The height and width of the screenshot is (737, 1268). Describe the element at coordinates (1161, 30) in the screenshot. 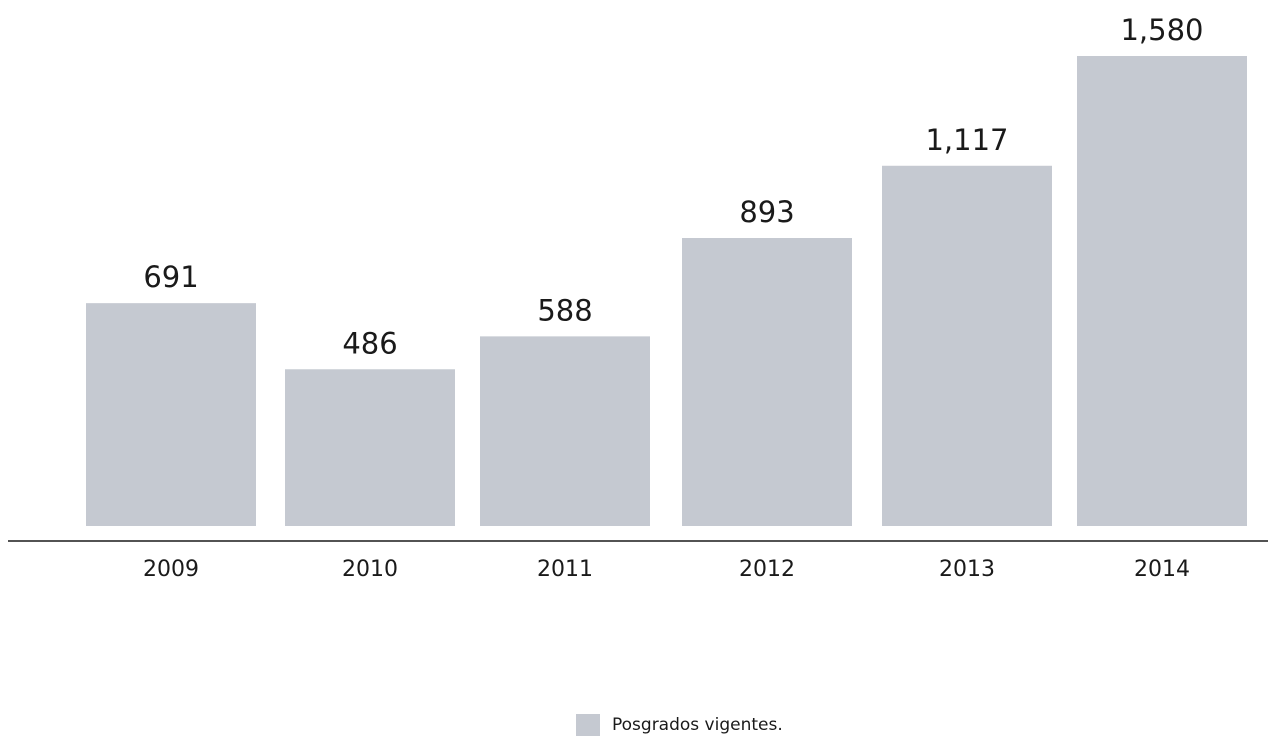

I see `bar-value-label-2014: 1,580` at that location.